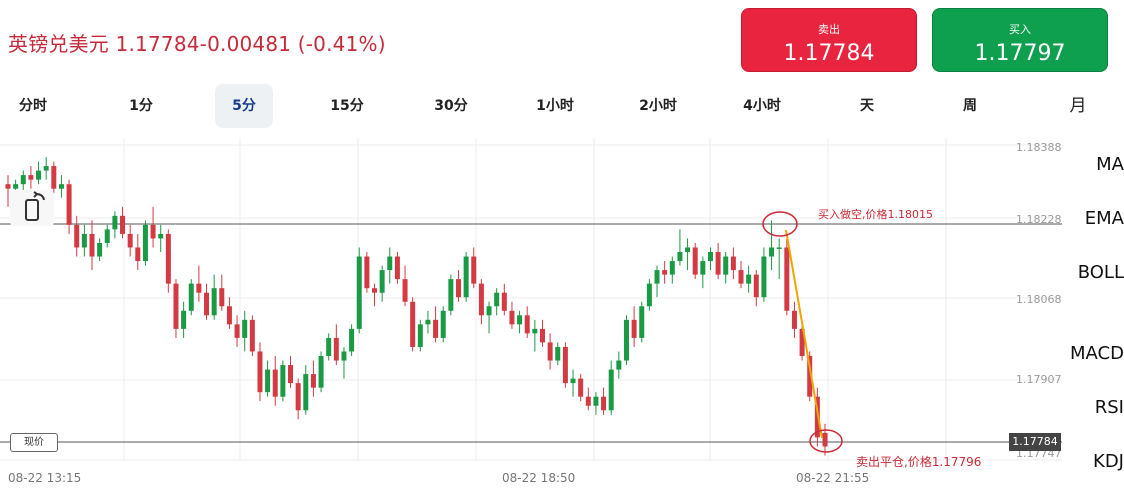 This screenshot has height=490, width=1124. What do you see at coordinates (58, 44) in the screenshot?
I see `pair-name: 英镑兑美元` at bounding box center [58, 44].